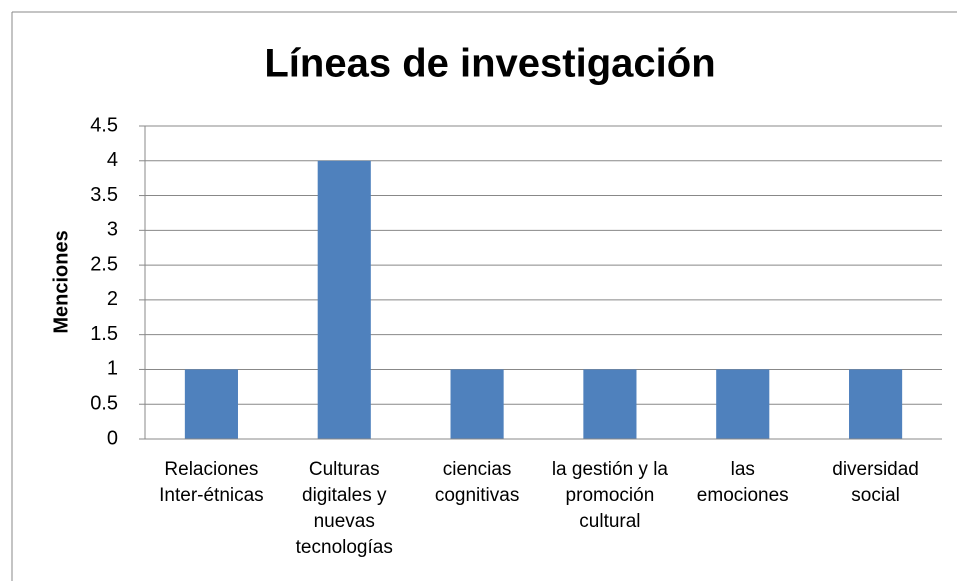 The width and height of the screenshot is (957, 581). Describe the element at coordinates (211, 482) in the screenshot. I see `x-tick-label: Relaciones Inter-étnicas` at that location.